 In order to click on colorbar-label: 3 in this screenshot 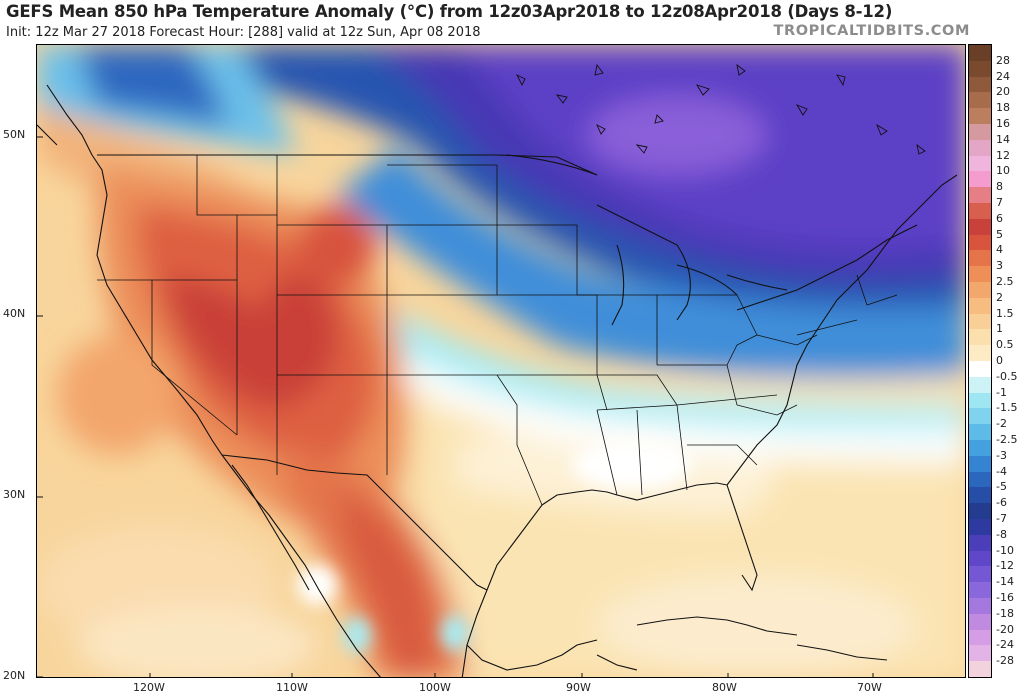, I will do `click(999, 266)`.